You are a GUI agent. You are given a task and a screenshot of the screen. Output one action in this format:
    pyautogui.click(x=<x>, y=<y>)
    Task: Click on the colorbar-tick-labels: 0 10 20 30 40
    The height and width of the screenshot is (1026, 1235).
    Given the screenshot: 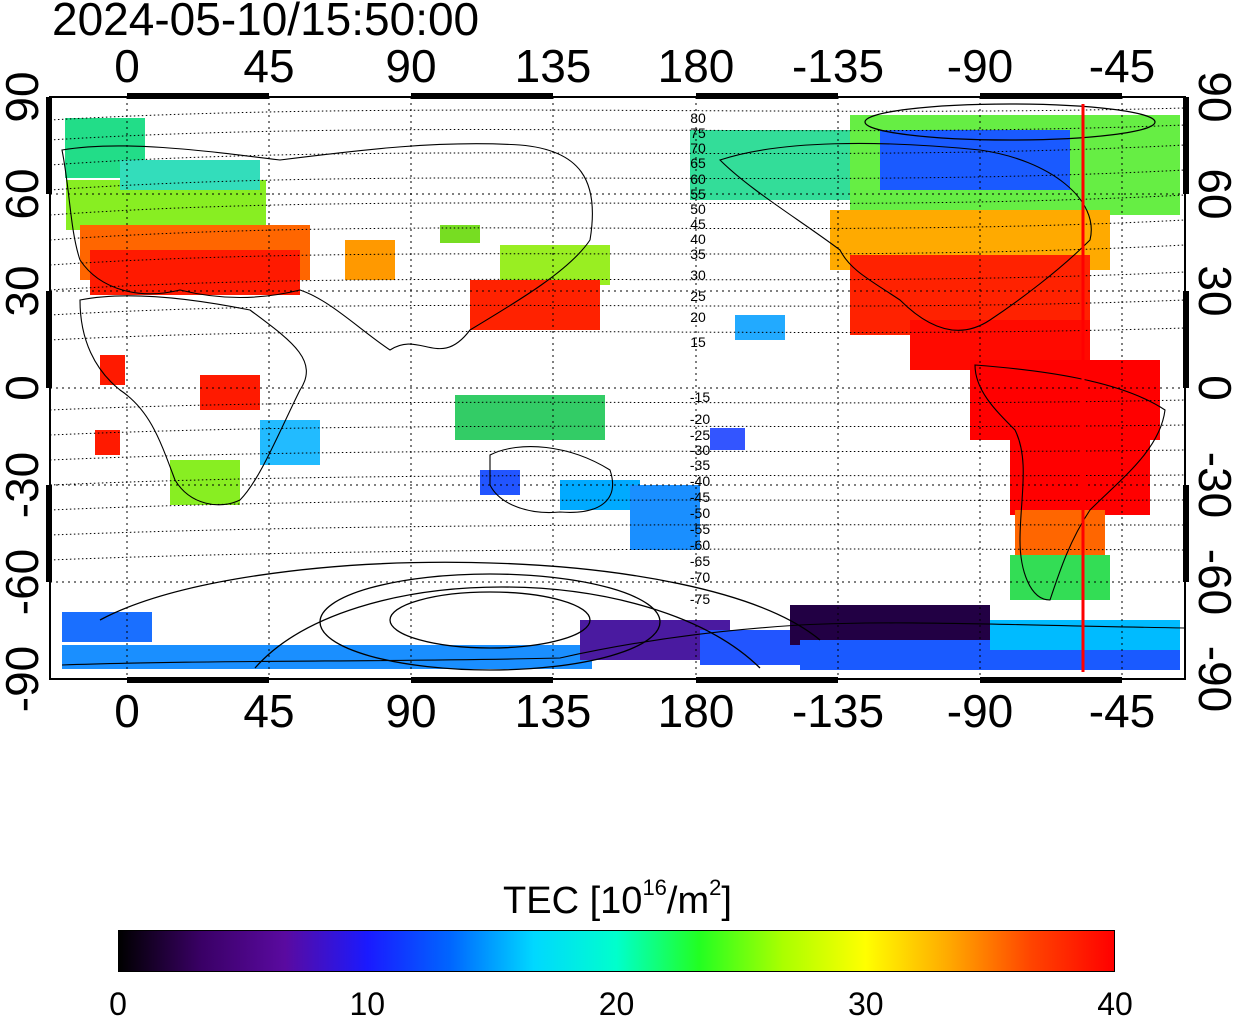 What is the action you would take?
    pyautogui.click(x=621, y=1006)
    